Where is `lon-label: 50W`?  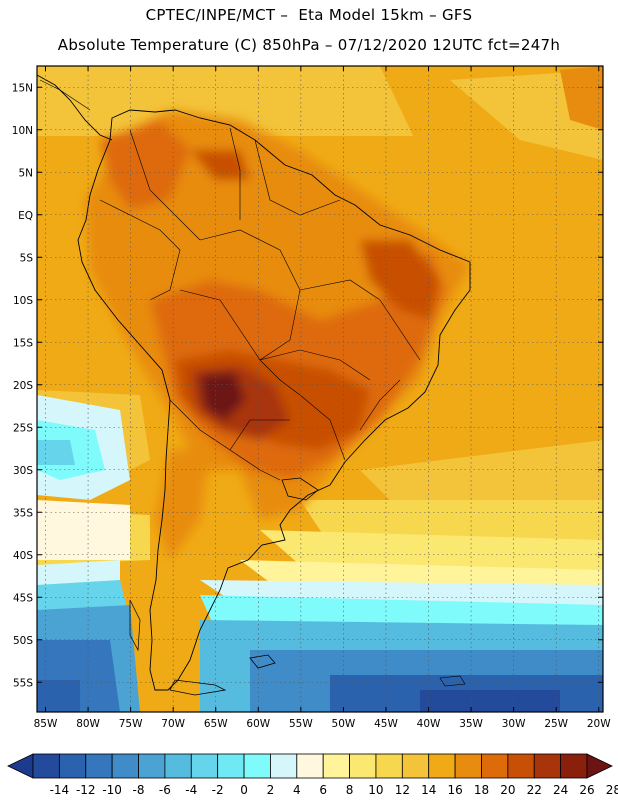
lon-label: 50W is located at coordinates (344, 724).